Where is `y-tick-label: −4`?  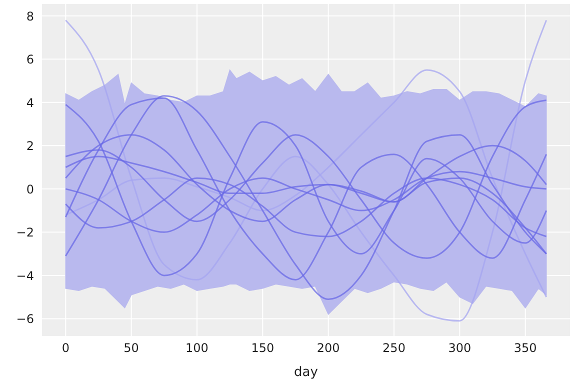 y-tick-label: −4 is located at coordinates (25, 275).